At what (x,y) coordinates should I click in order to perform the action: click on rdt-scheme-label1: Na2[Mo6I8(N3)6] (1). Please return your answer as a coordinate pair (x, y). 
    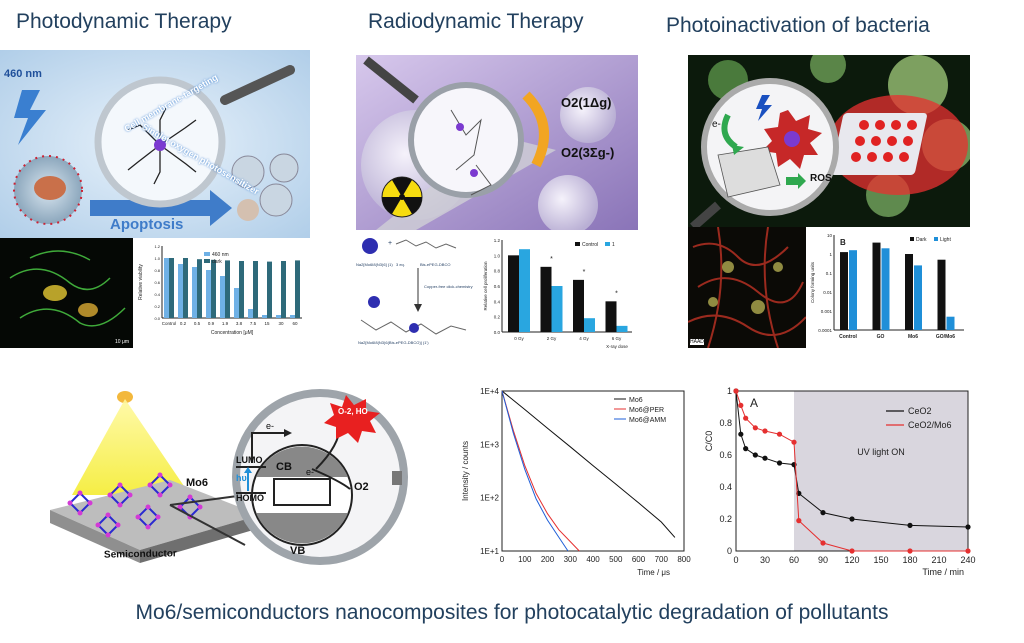
    Looking at the image, I should click on (374, 264).